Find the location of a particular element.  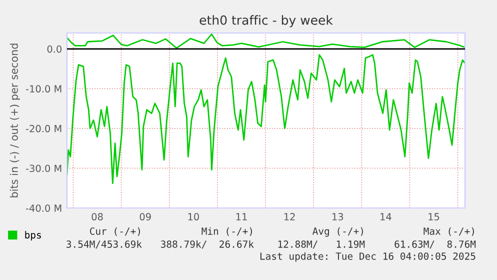

y-axis-title: bits in (-) / out (+) per second is located at coordinates (15, 121).